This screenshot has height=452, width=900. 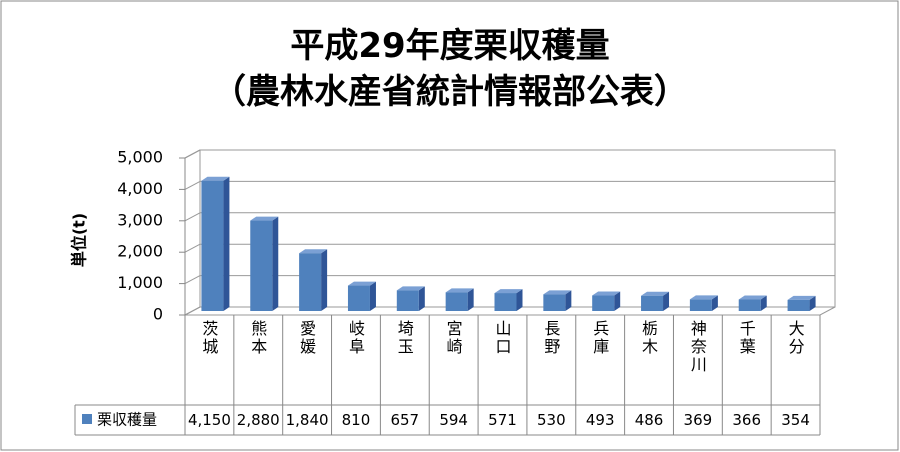 I want to click on y-tick-label: 3,000, so click(x=140, y=219).